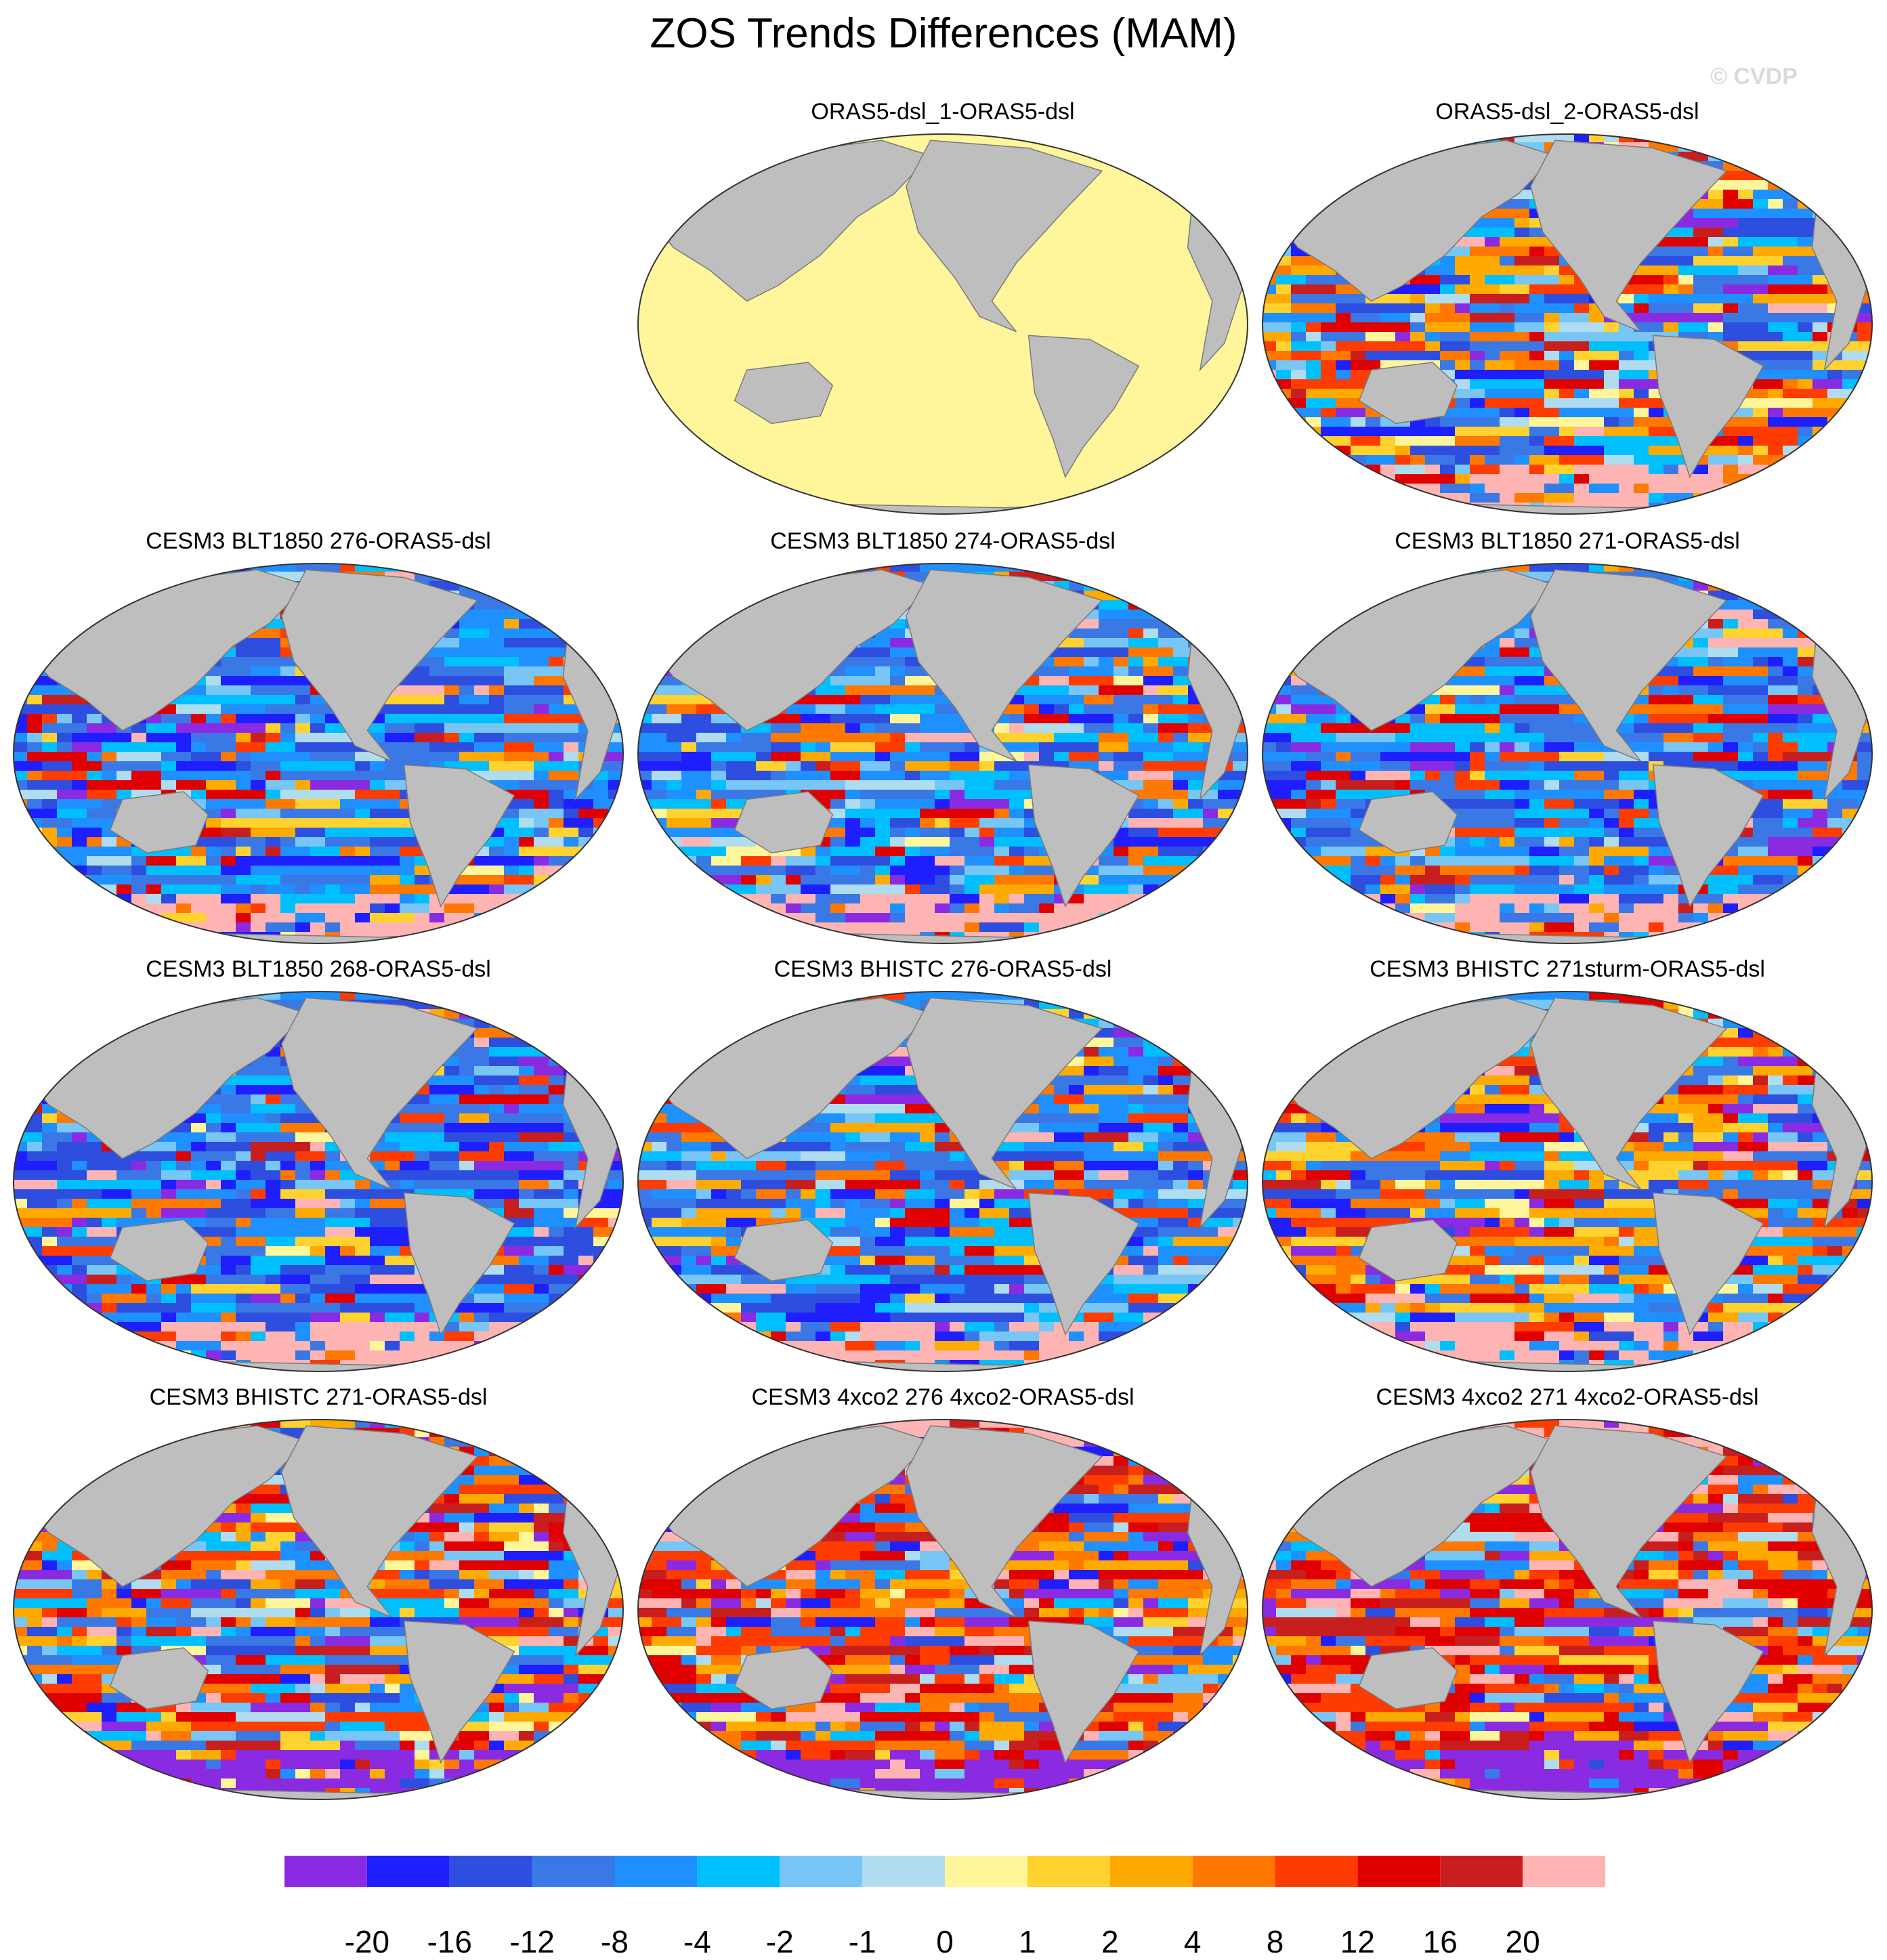  I want to click on colorbar-tick-label: 20, so click(1522, 1941).